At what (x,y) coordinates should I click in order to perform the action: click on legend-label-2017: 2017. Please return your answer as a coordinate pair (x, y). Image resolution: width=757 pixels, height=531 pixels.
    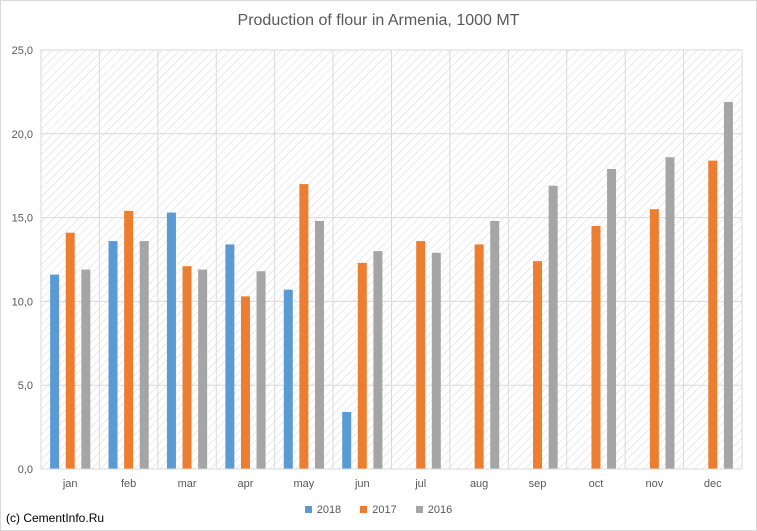
    Looking at the image, I should click on (384, 510).